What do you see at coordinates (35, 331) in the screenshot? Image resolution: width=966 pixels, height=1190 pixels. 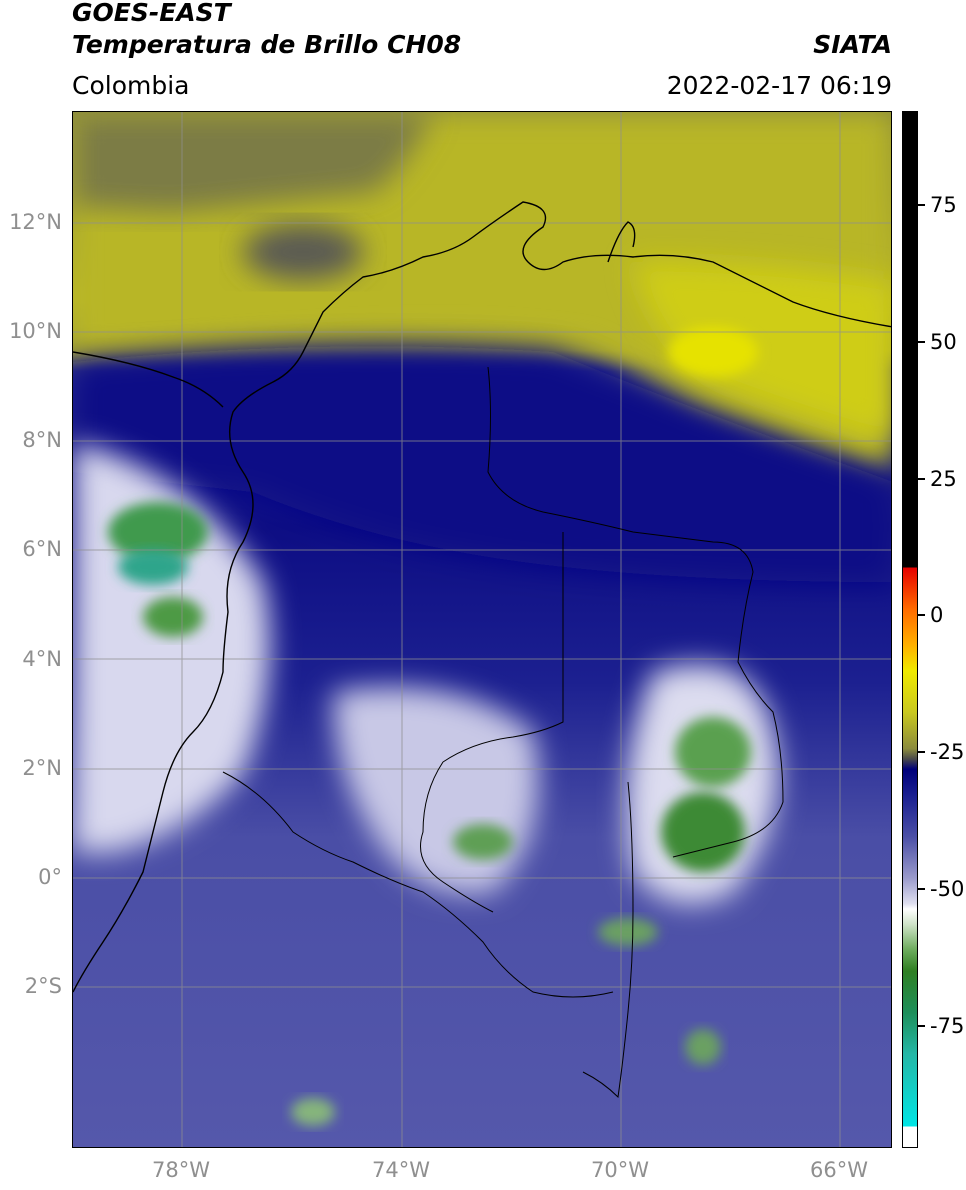 I see `lat-label-10n: 10°N` at bounding box center [35, 331].